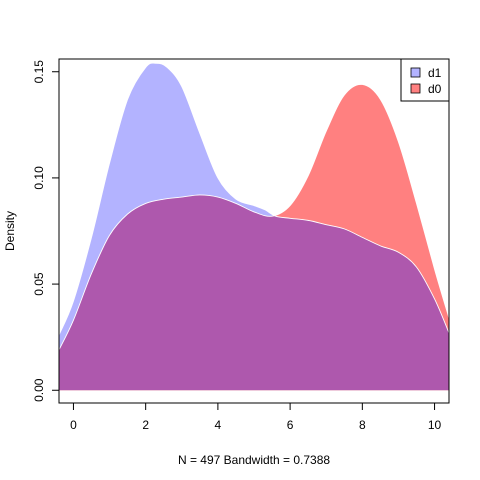 The height and width of the screenshot is (480, 480). I want to click on y-tick-label: 0.05, so click(39, 284).